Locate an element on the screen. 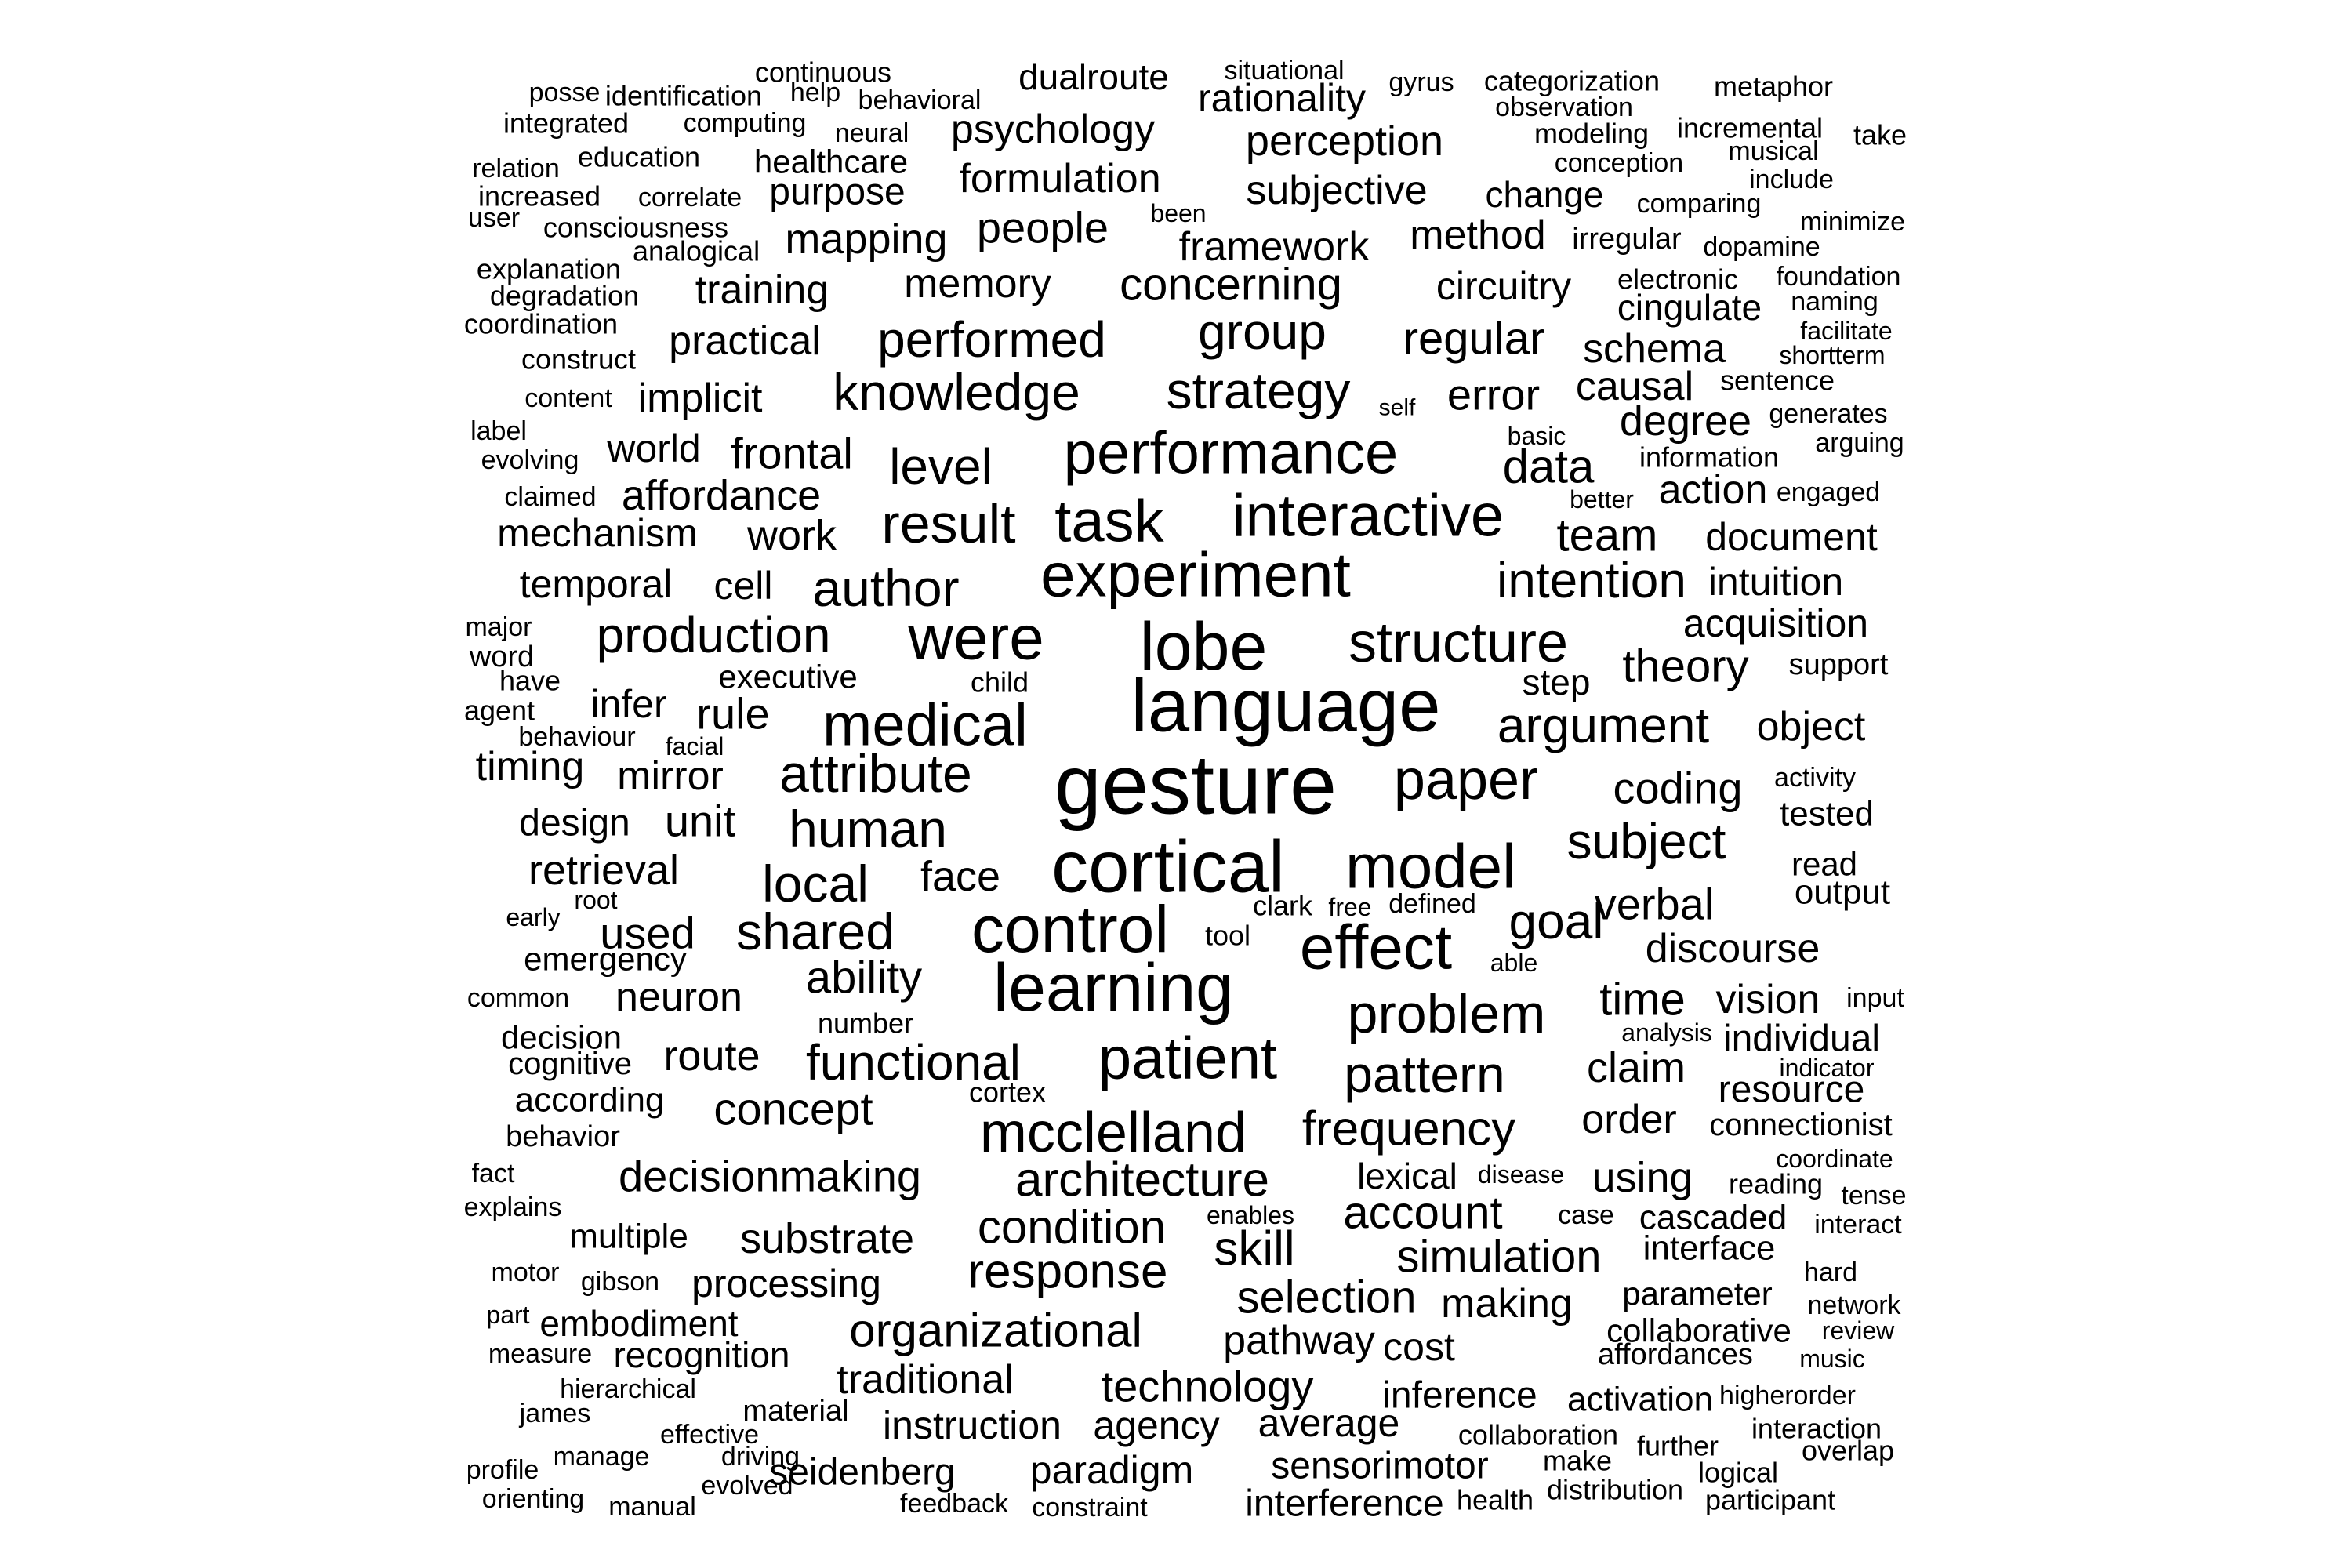 The width and height of the screenshot is (2352, 1568). cloud-word: case is located at coordinates (1586, 1215).